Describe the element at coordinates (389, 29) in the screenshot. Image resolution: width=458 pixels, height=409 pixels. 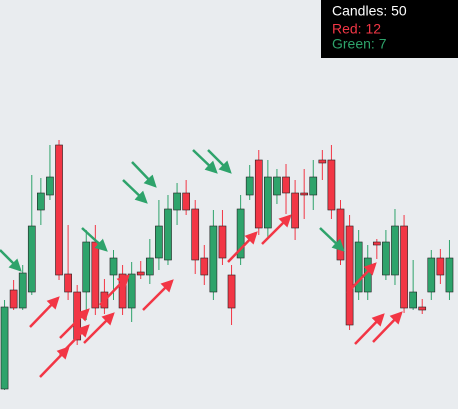
I see `info-box` at that location.